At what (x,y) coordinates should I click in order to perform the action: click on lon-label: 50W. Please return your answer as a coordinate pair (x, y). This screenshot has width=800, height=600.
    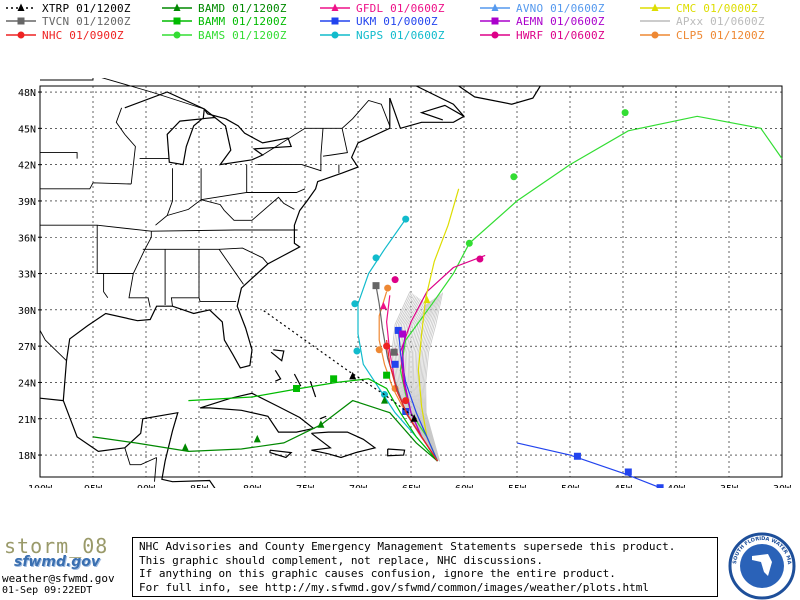
    Looking at the image, I should click on (570, 486).